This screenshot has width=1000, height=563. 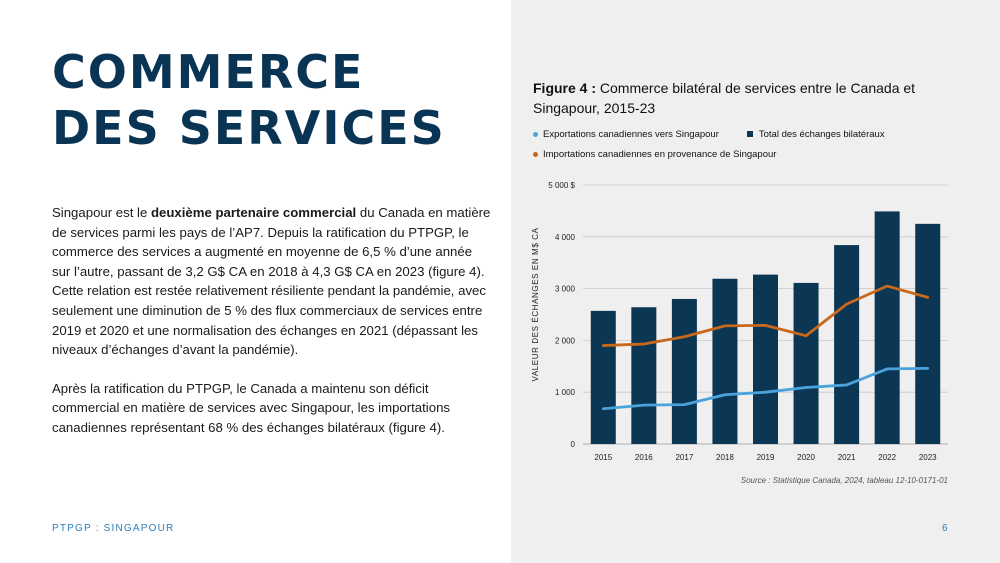 I want to click on page-title: COMMERCE DES SERVICES, so click(x=272, y=100).